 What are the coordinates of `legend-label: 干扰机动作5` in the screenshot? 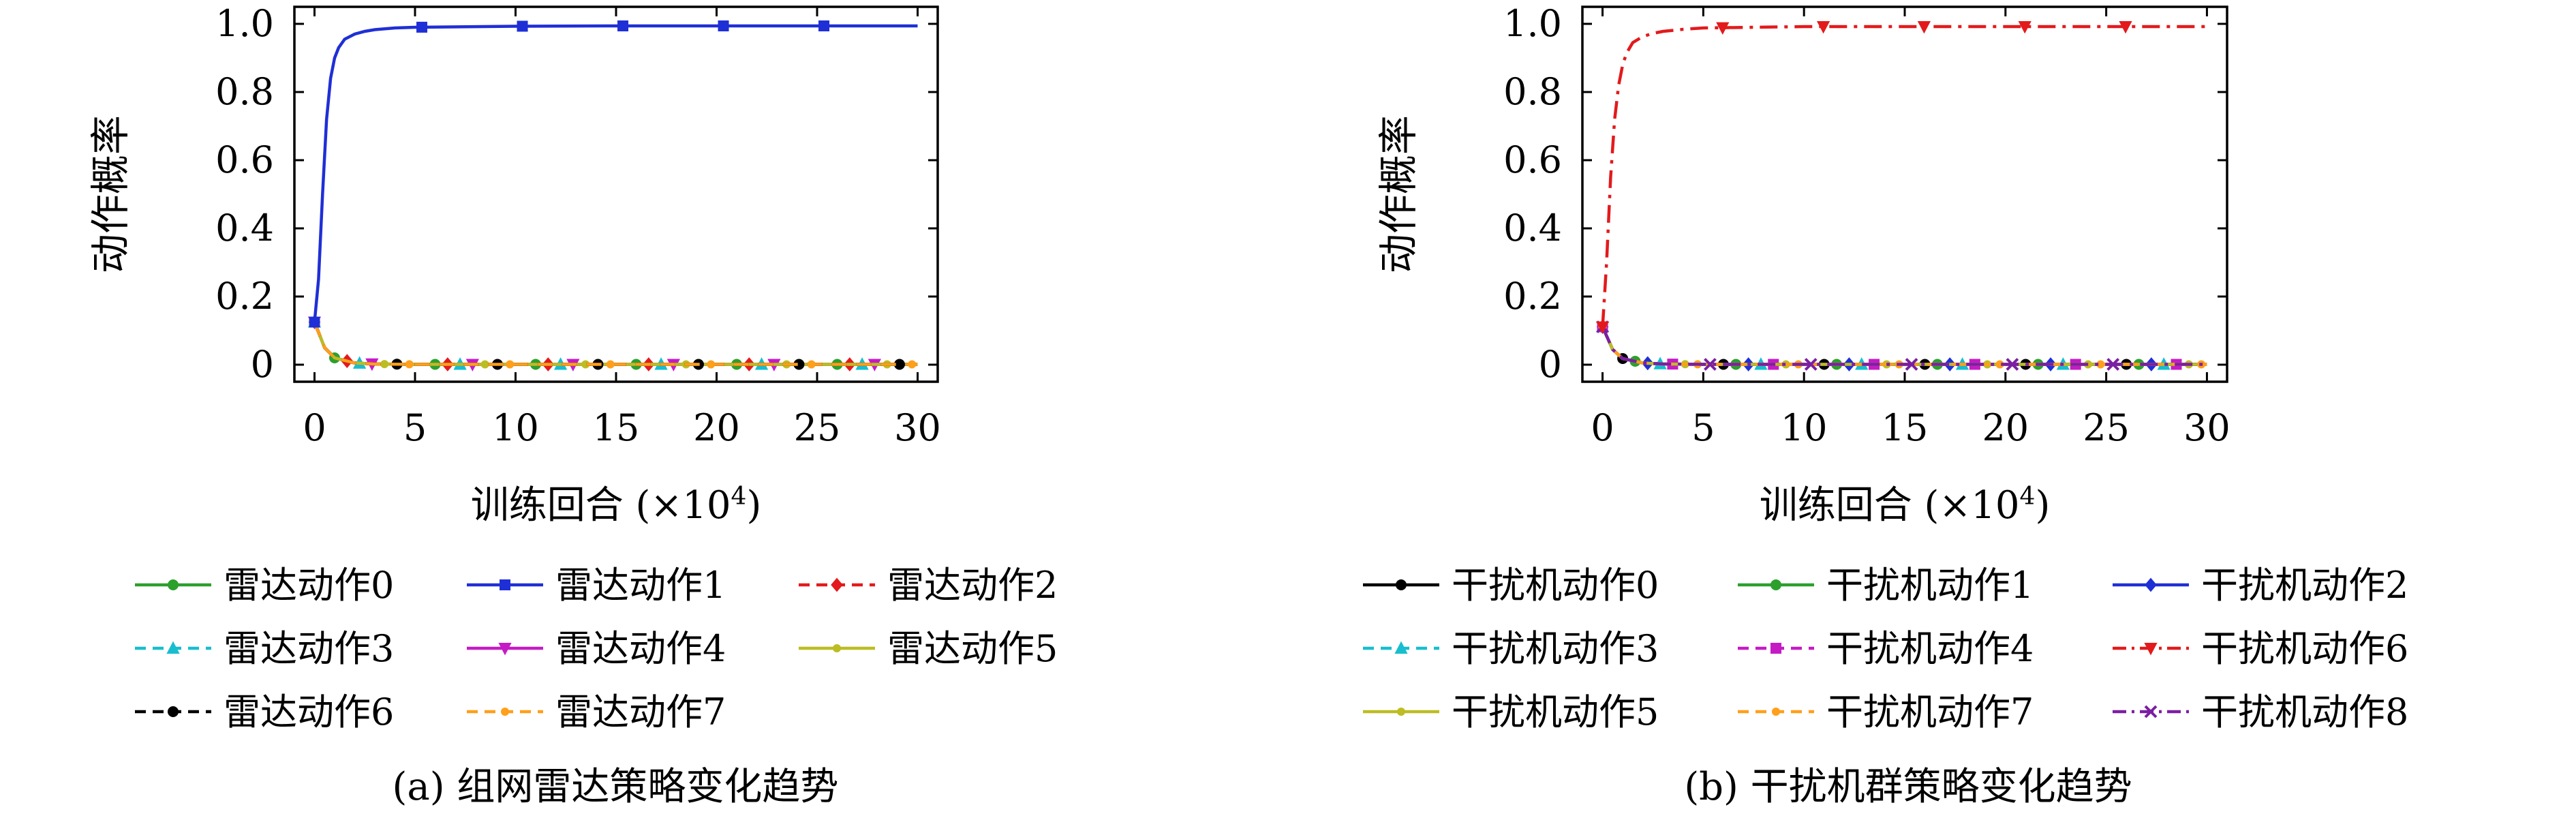 It's located at (1555, 712).